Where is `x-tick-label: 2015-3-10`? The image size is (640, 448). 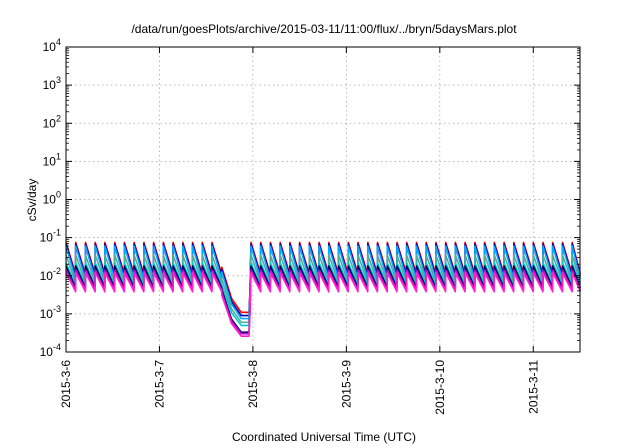 x-tick-label: 2015-3-10 is located at coordinates (440, 387).